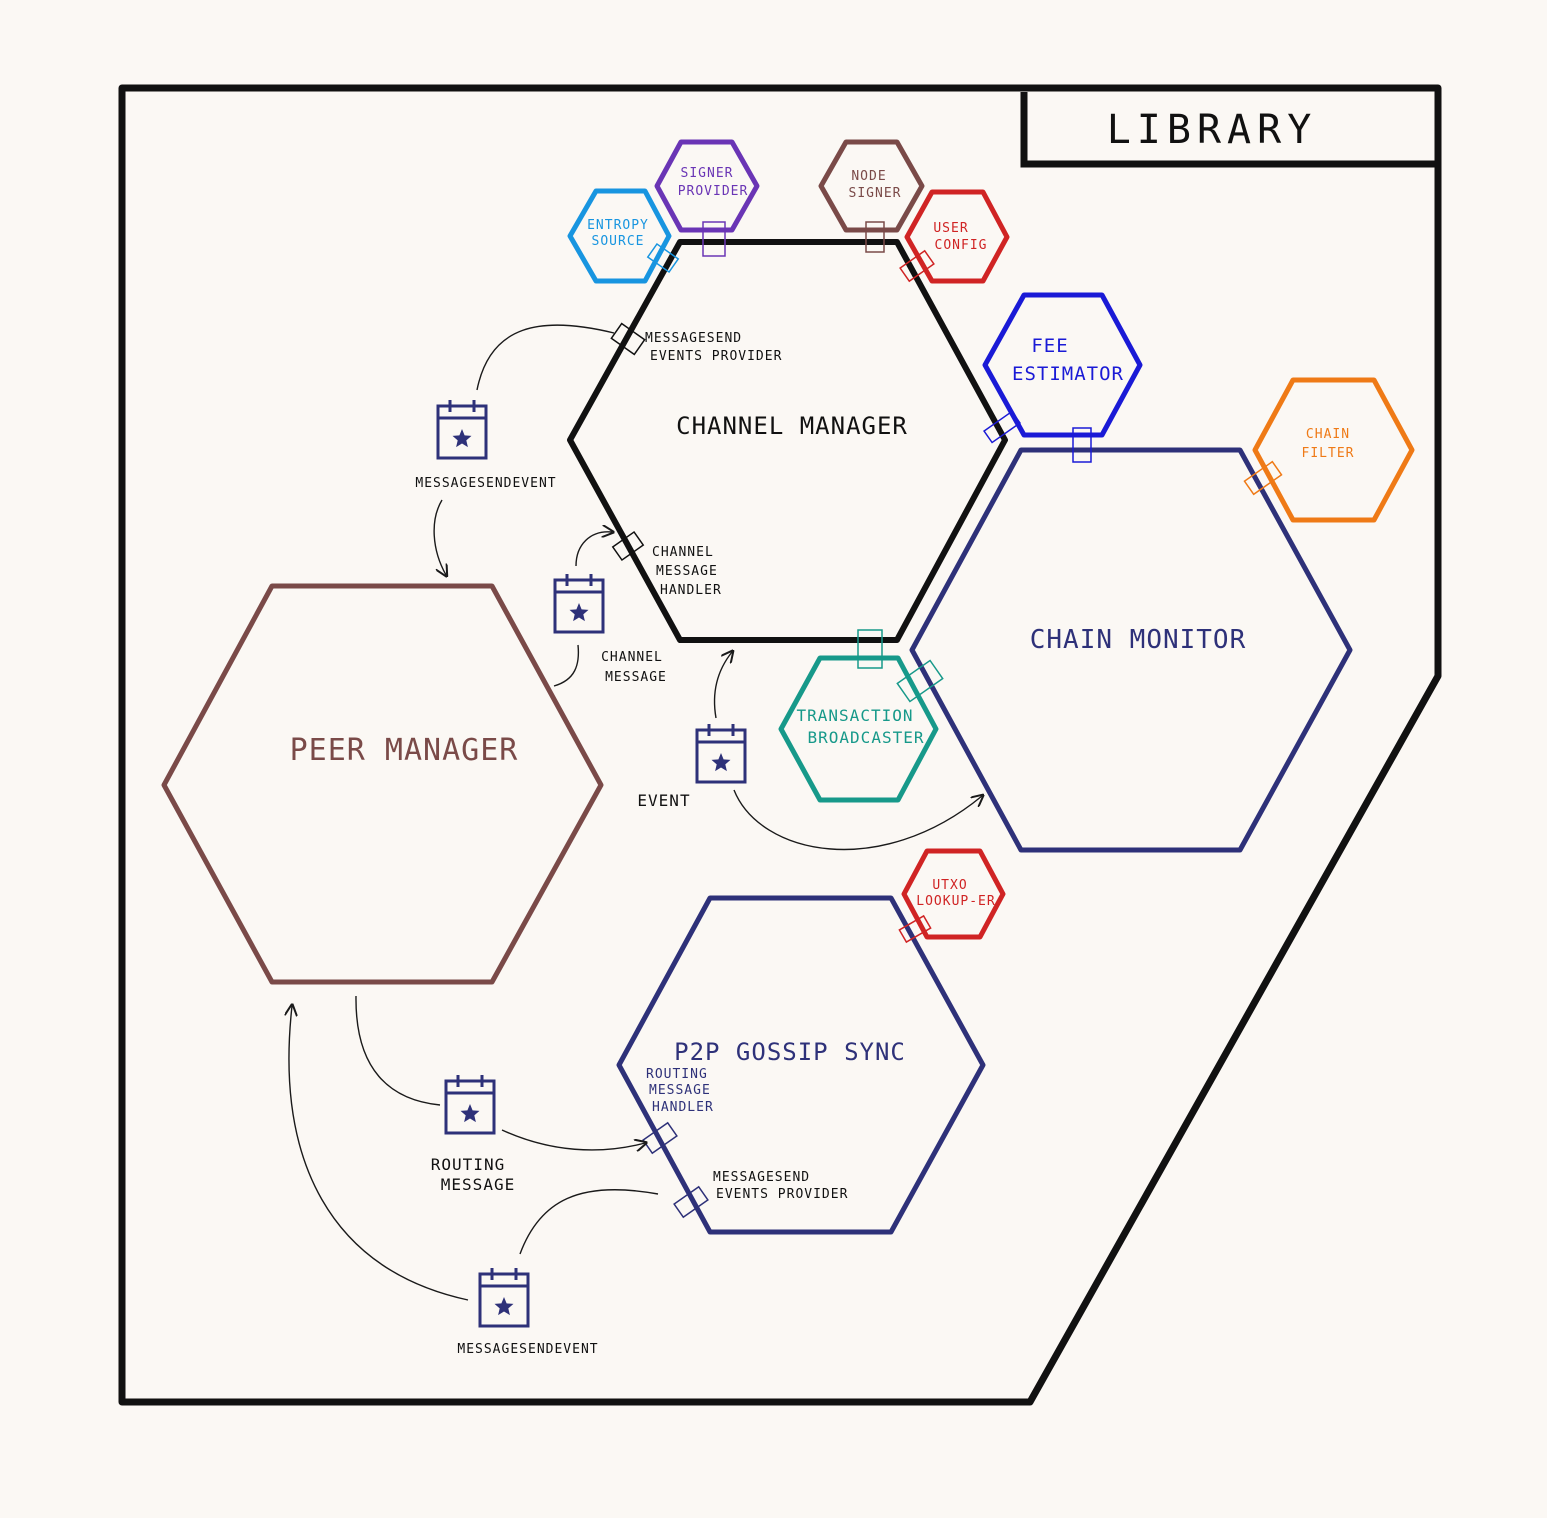  Describe the element at coordinates (1212, 130) in the screenshot. I see `library-title: LIBRARY` at that location.